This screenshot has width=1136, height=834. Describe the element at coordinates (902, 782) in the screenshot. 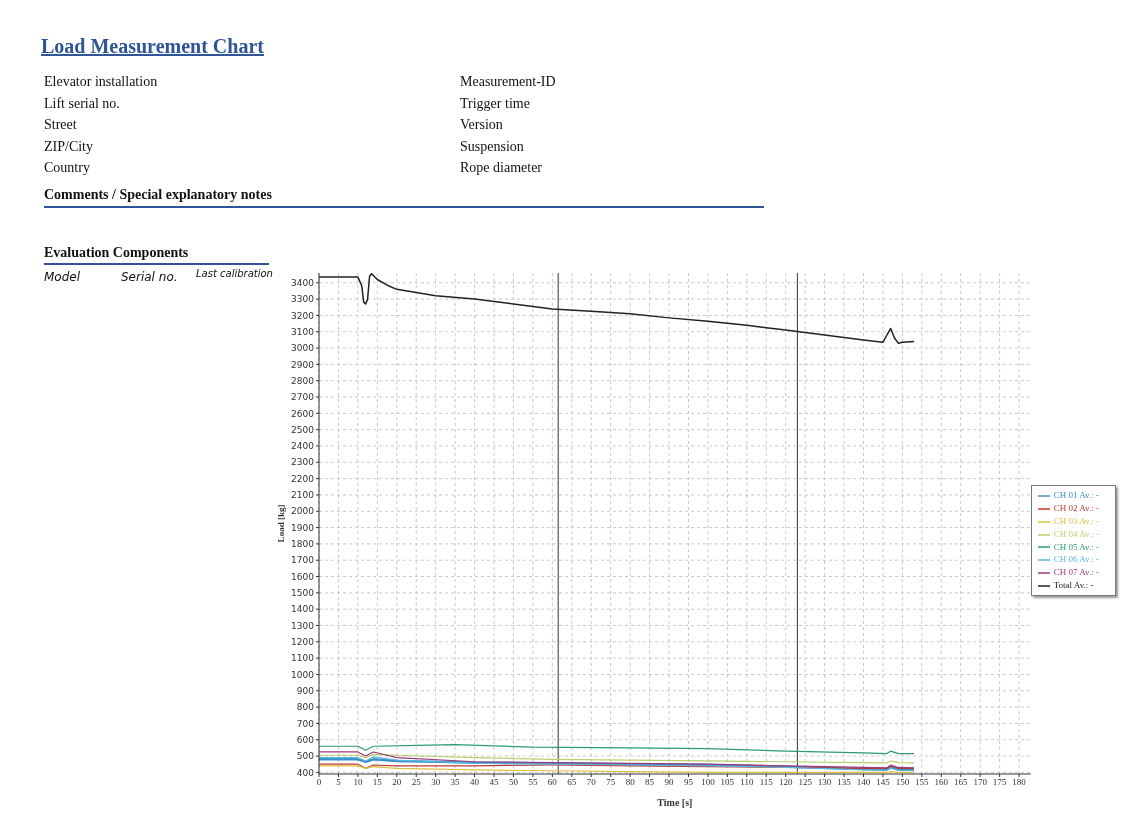

I see `x-tick-label: 150` at that location.